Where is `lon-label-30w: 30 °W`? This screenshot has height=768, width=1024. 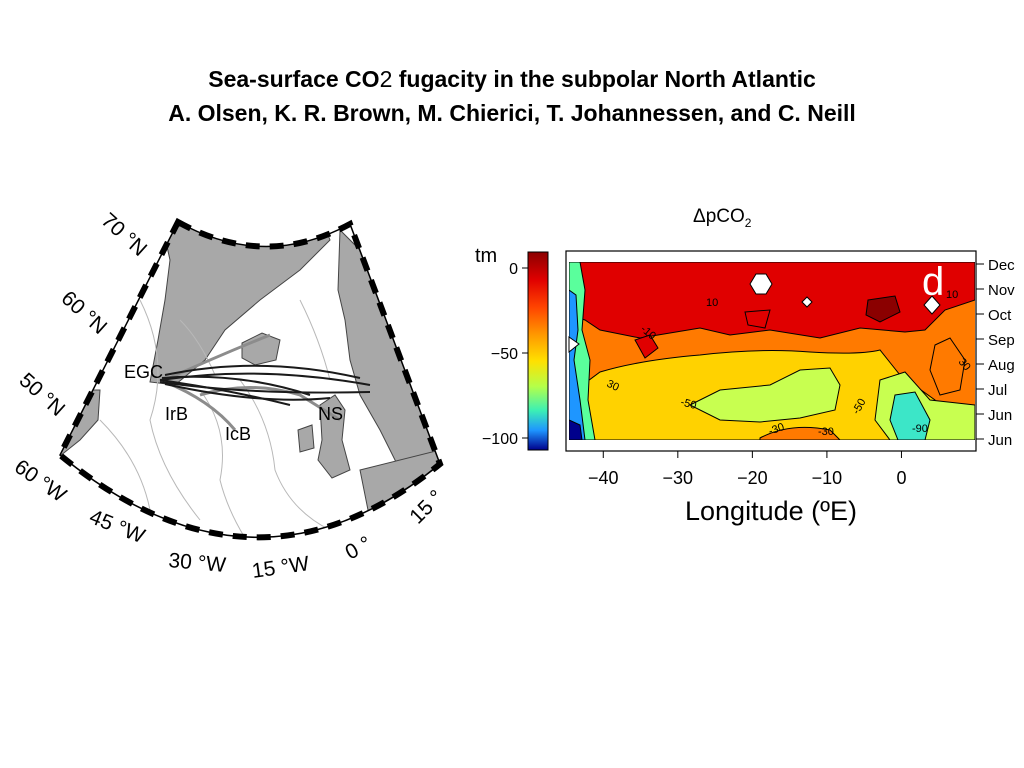 lon-label-30w: 30 °W is located at coordinates (197, 563).